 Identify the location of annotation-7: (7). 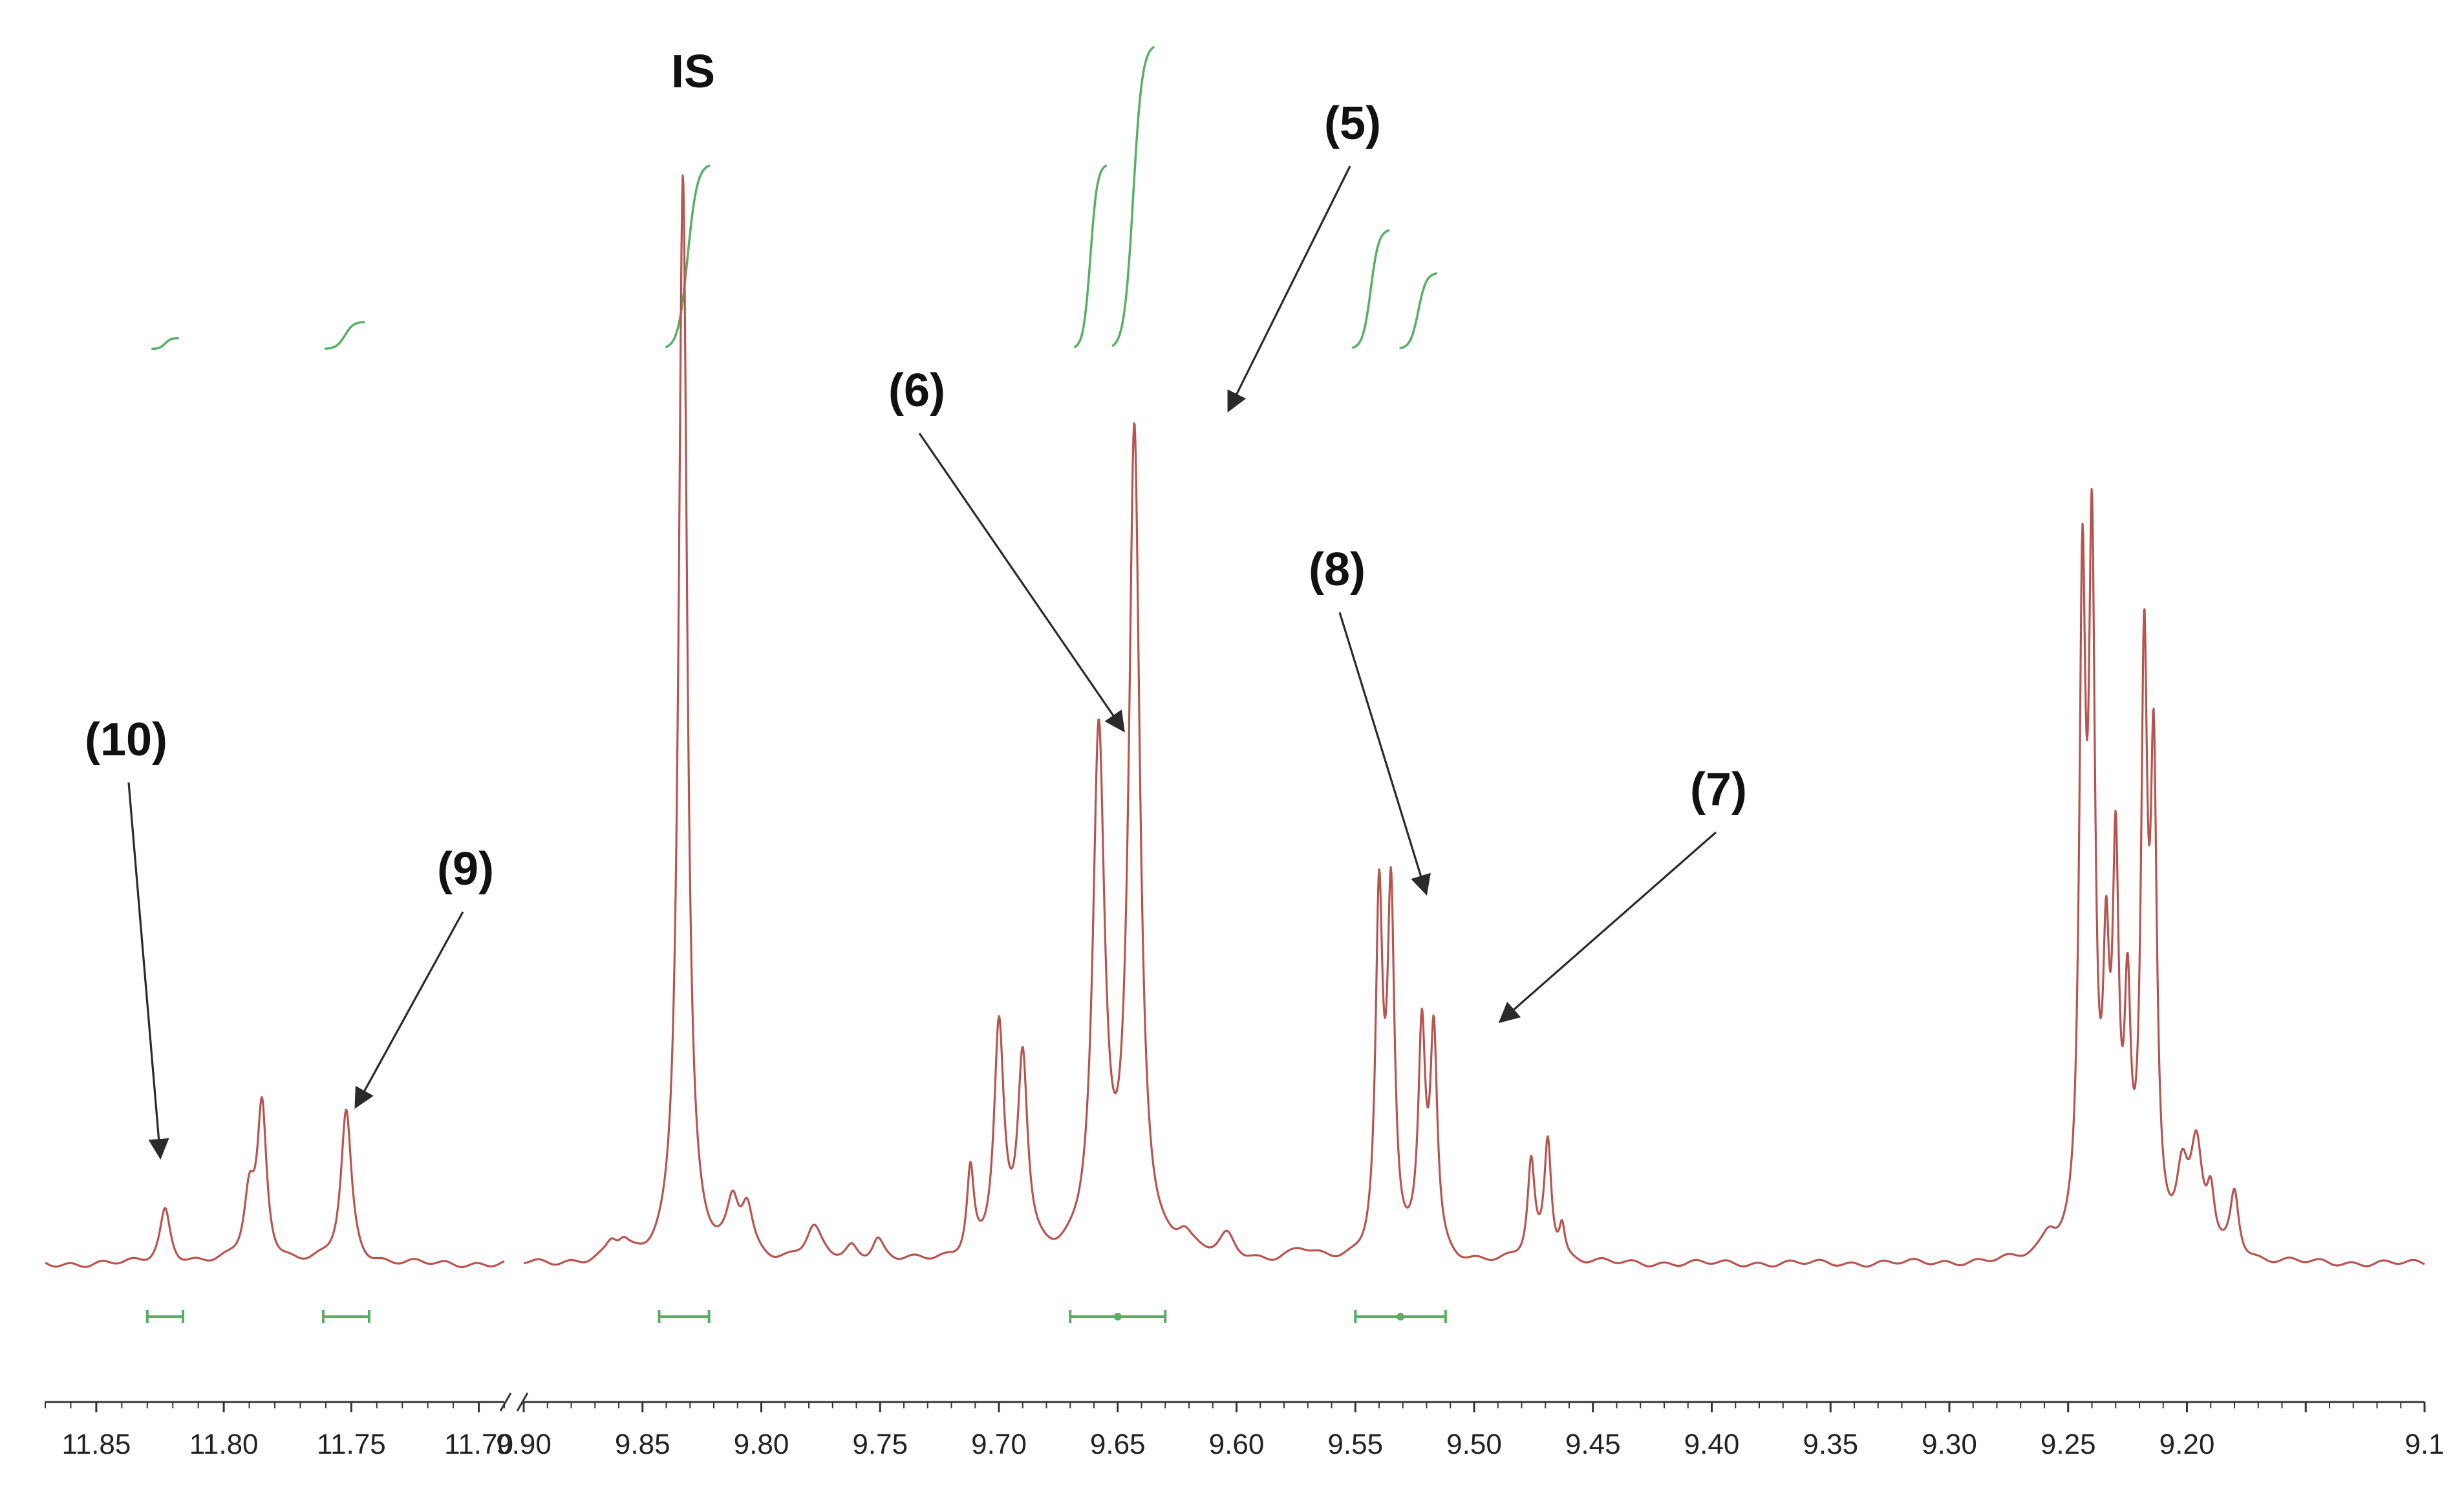
(1622, 894).